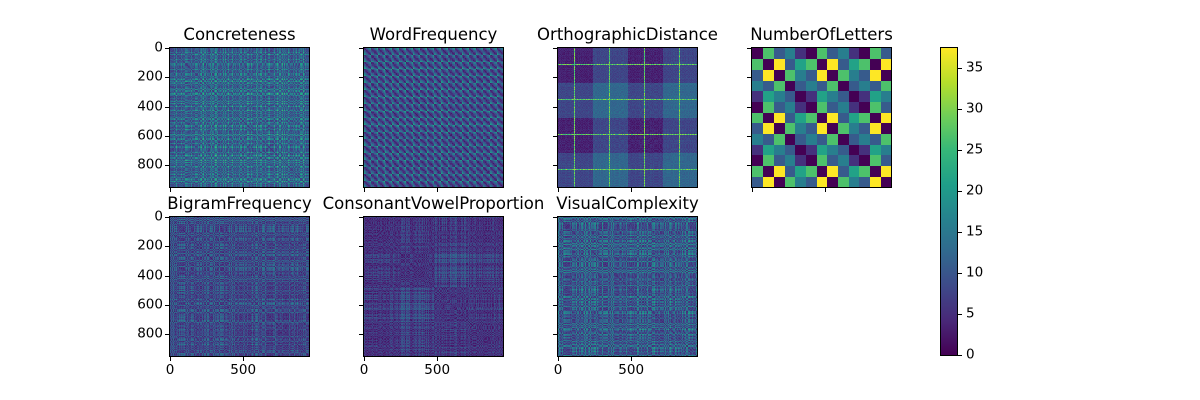 The image size is (1200, 400). I want to click on heatmap-visualcomplexity, so click(627, 286).